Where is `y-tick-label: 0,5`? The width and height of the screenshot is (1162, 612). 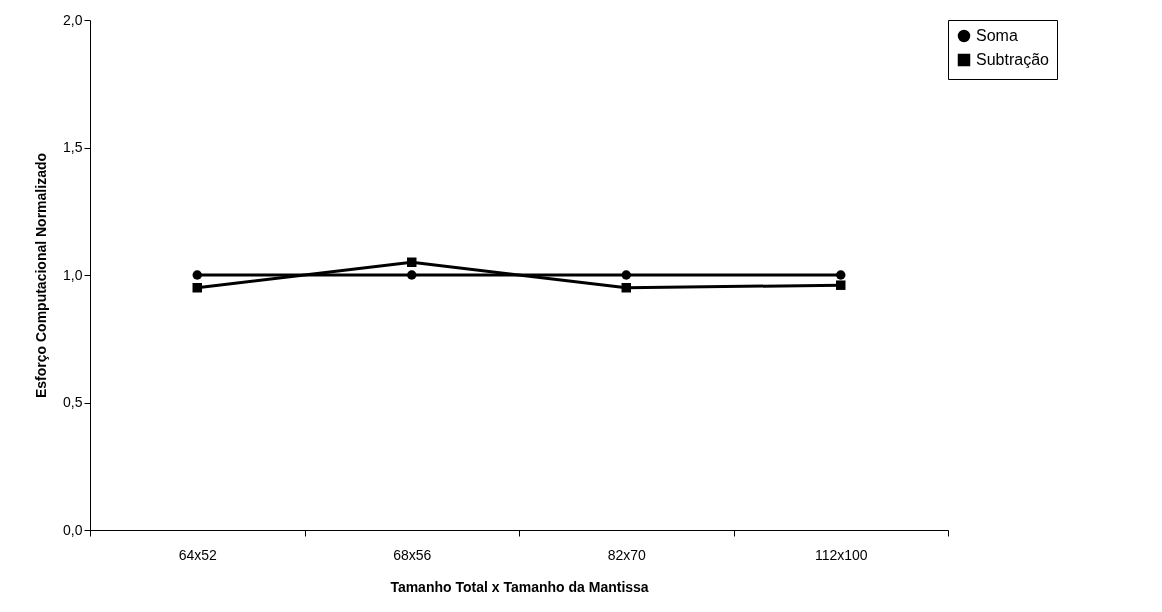
y-tick-label: 0,5 is located at coordinates (73, 402).